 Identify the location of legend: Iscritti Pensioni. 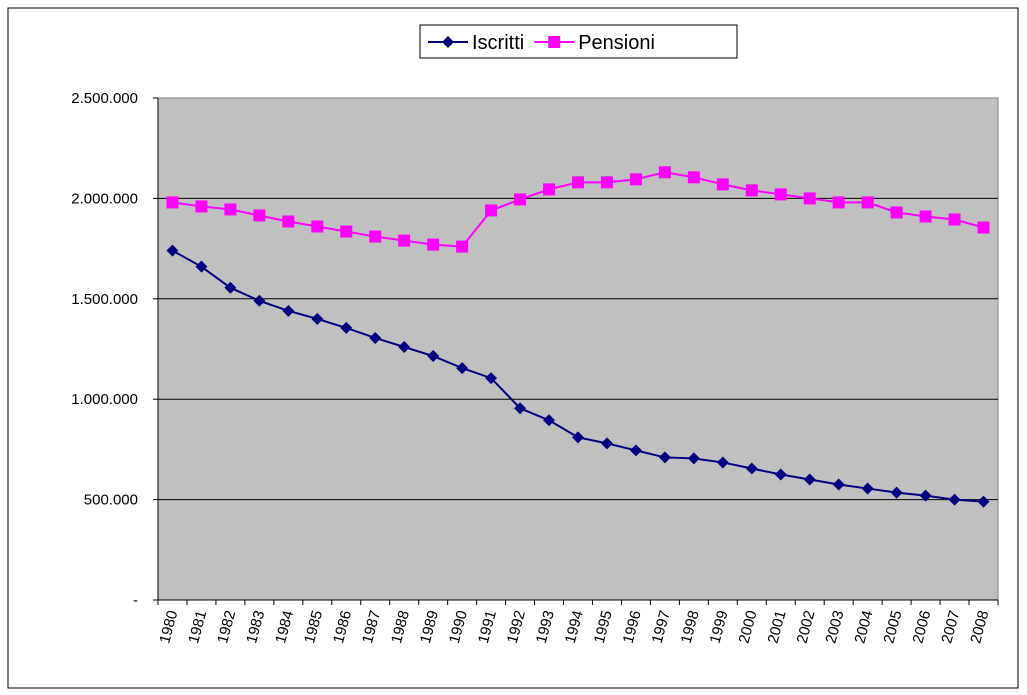
(578, 41).